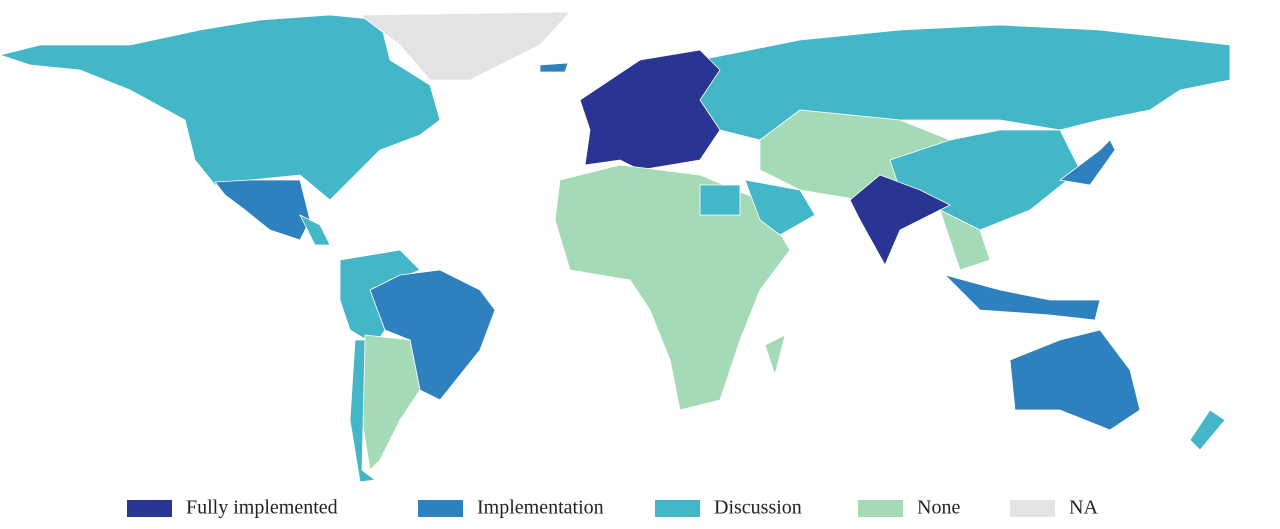  What do you see at coordinates (315, 230) in the screenshot?
I see `central-america` at bounding box center [315, 230].